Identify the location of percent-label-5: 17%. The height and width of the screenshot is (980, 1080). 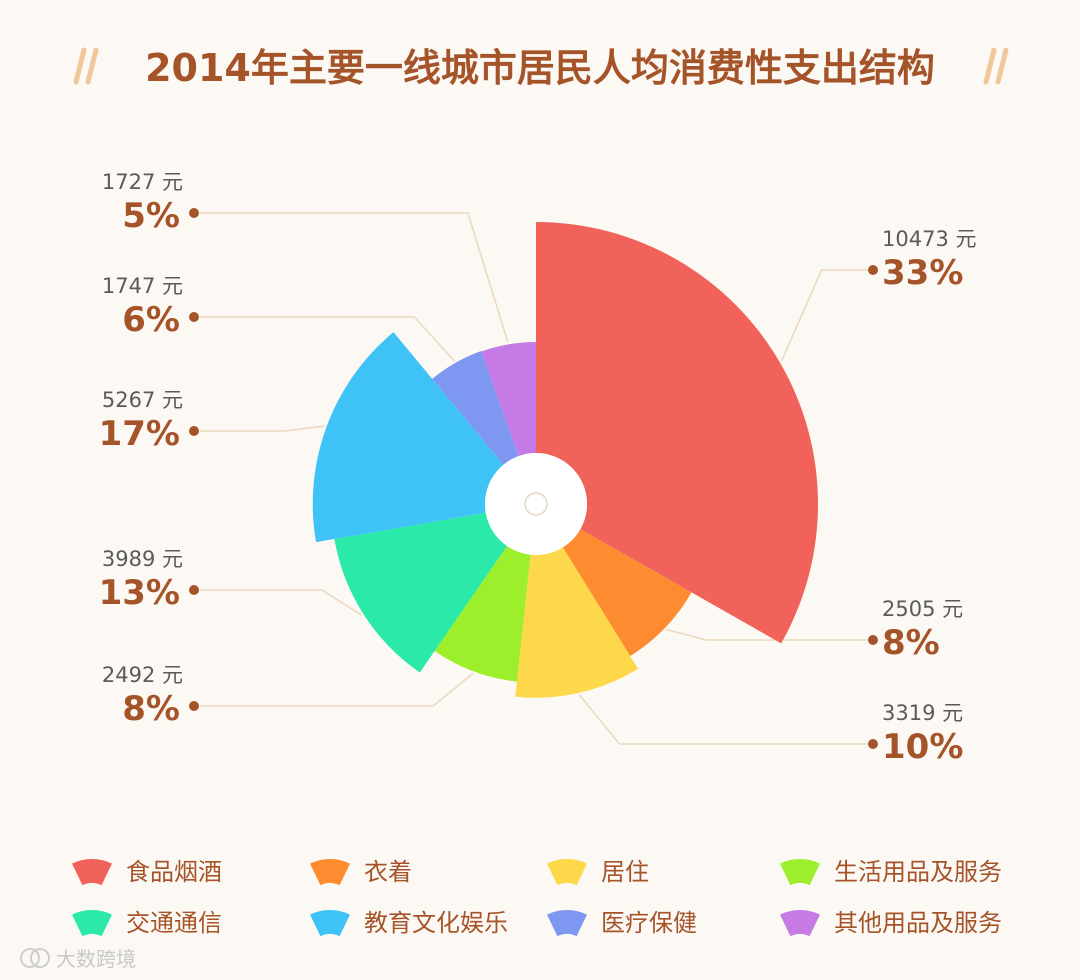
(139, 434).